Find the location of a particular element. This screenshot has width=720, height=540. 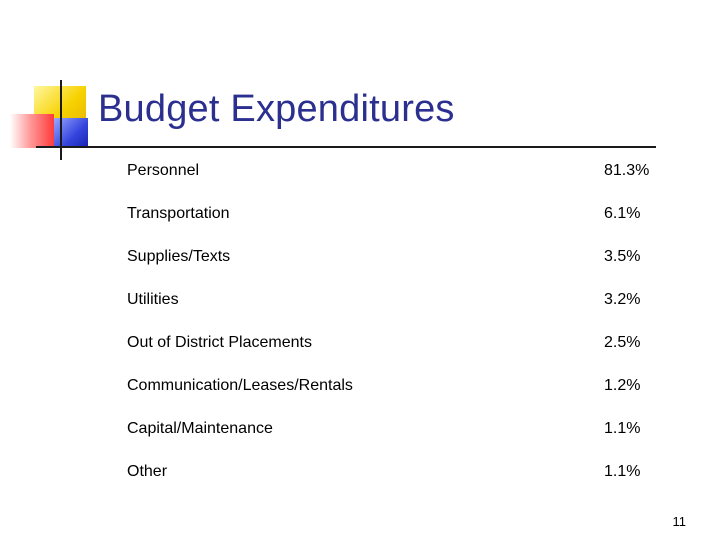

list-item: Out of District Placements 2.5% is located at coordinates (397, 353).